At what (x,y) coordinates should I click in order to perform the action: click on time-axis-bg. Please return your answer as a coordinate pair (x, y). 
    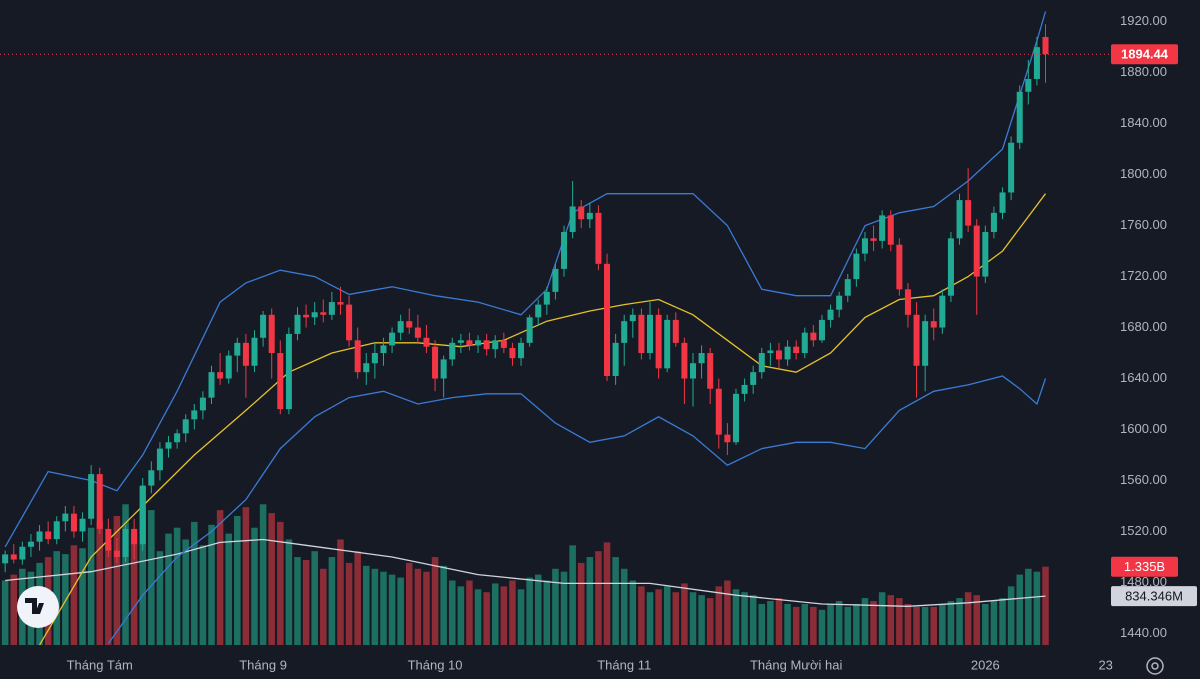
    Looking at the image, I should click on (600, 664).